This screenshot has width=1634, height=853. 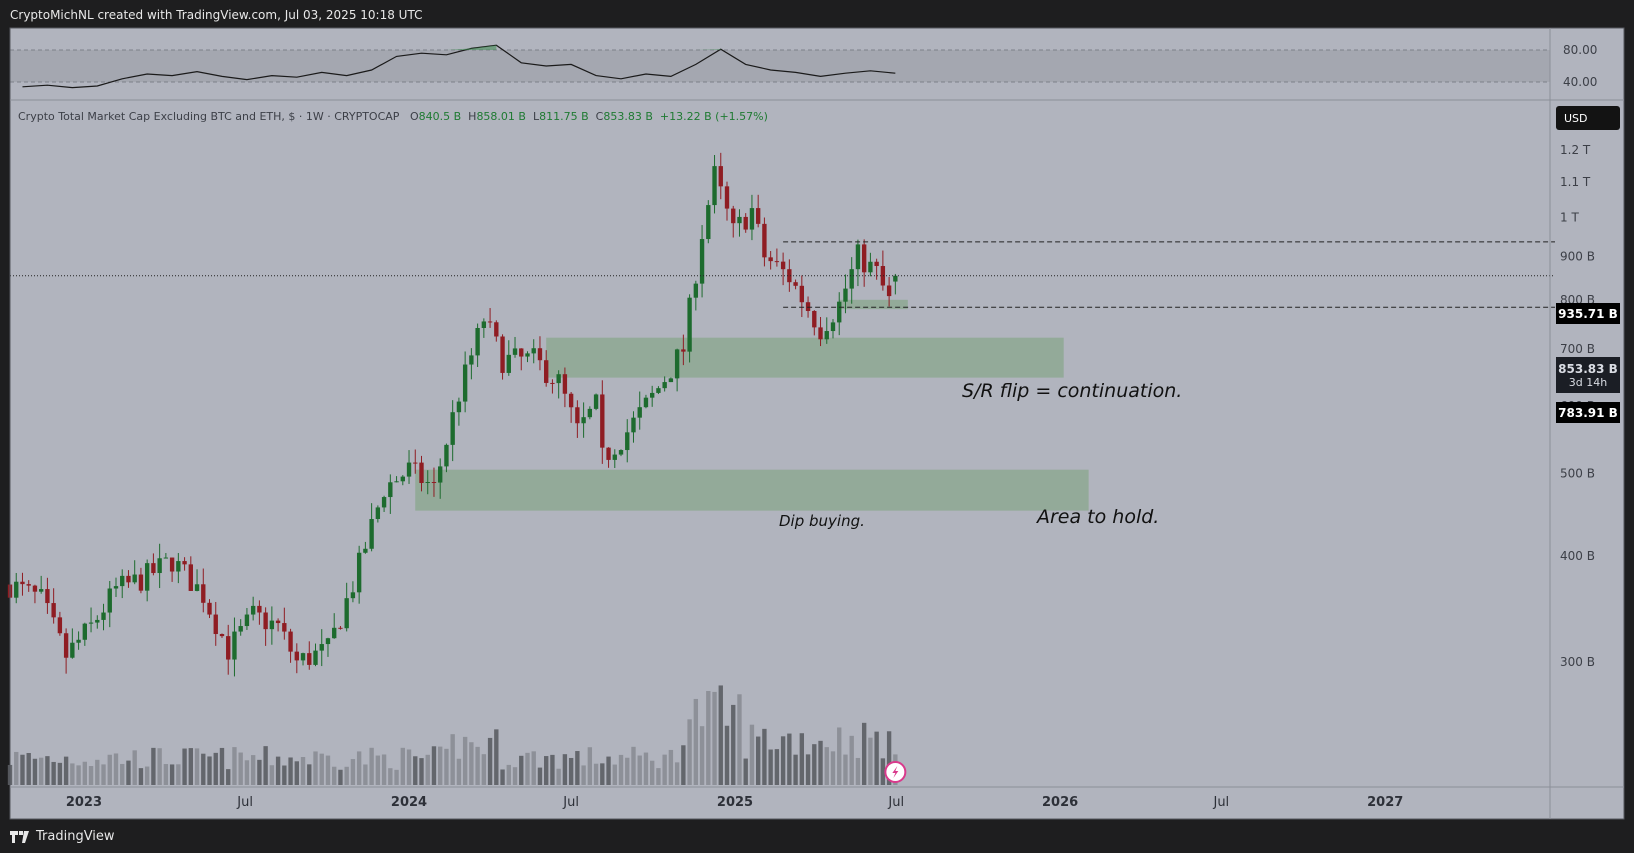 What do you see at coordinates (628, 116) in the screenshot?
I see `legend-close: 853.83 B` at bounding box center [628, 116].